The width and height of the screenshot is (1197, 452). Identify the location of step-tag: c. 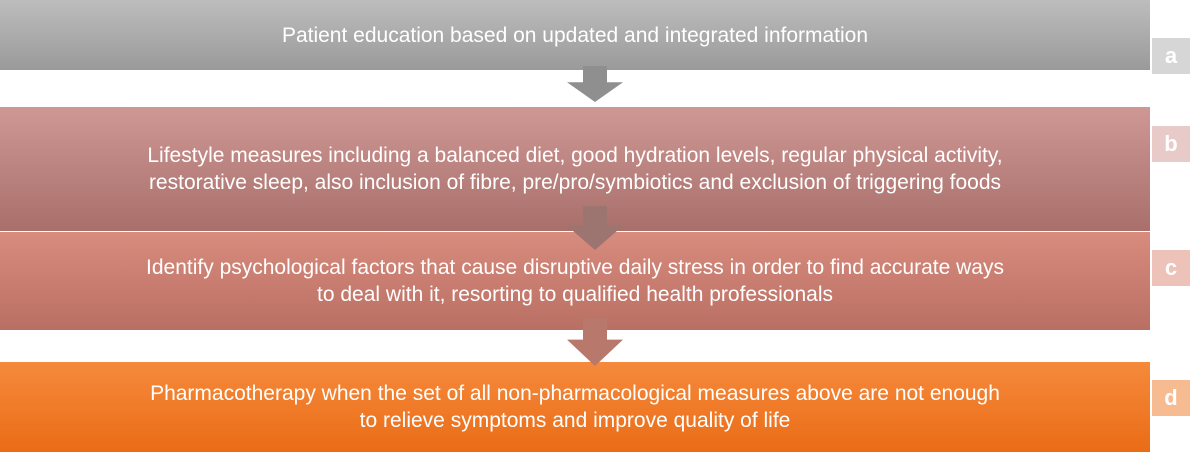
(1171, 268).